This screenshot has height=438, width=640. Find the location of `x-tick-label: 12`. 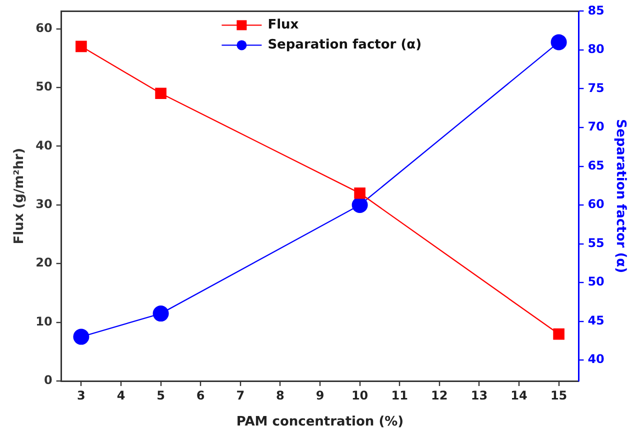

x-tick-label: 12 is located at coordinates (439, 395).